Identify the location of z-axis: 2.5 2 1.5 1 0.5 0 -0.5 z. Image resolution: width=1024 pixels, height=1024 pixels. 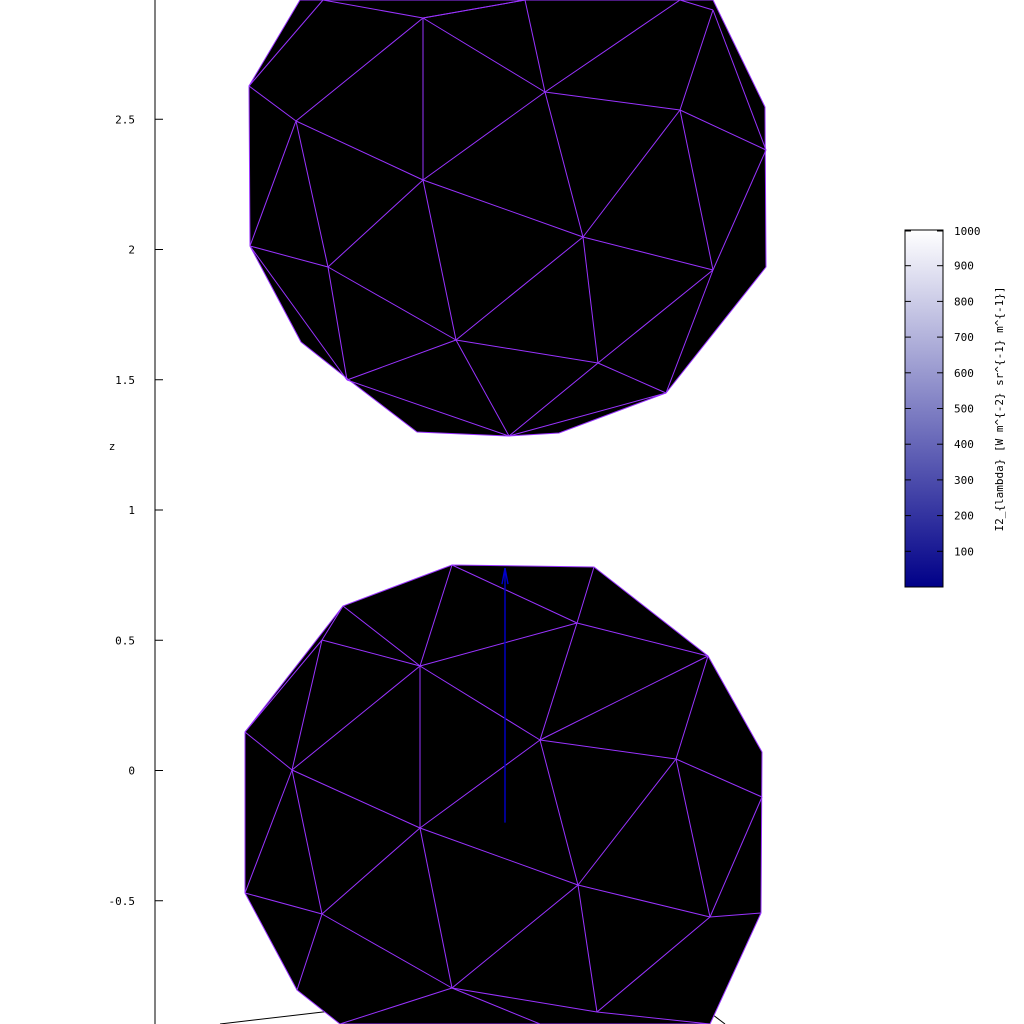
(136, 512).